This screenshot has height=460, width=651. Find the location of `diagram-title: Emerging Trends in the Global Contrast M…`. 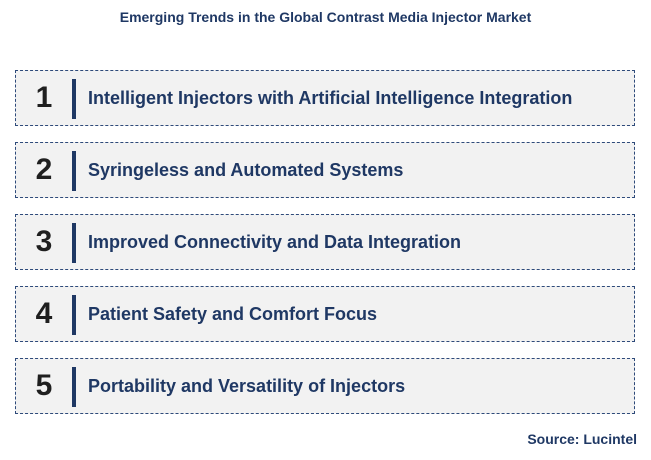

diagram-title: Emerging Trends in the Global Contrast M… is located at coordinates (325, 17).